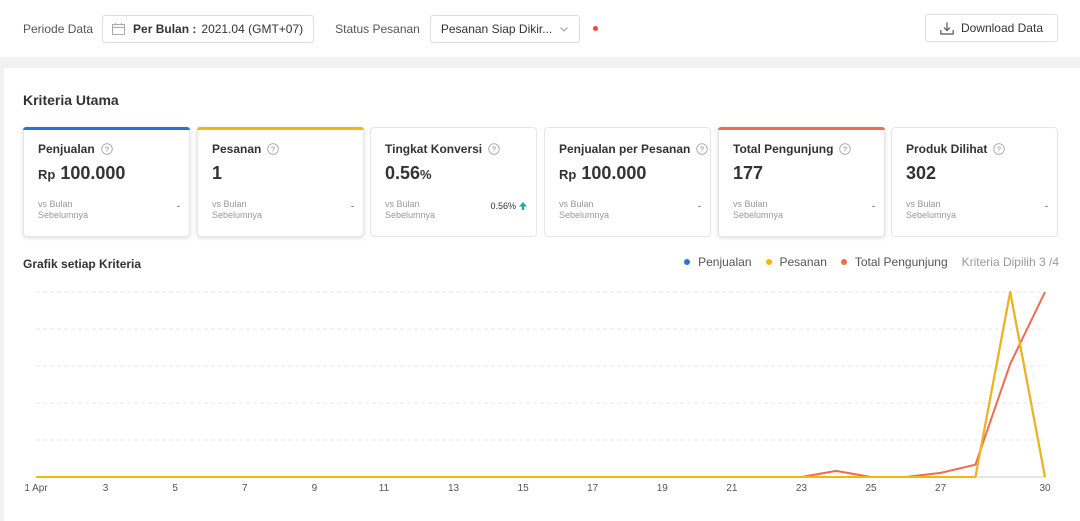  I want to click on metric-card-0: Penjualan? Rp 100.000 vs Bulan Sebelumnya -, so click(106, 182).